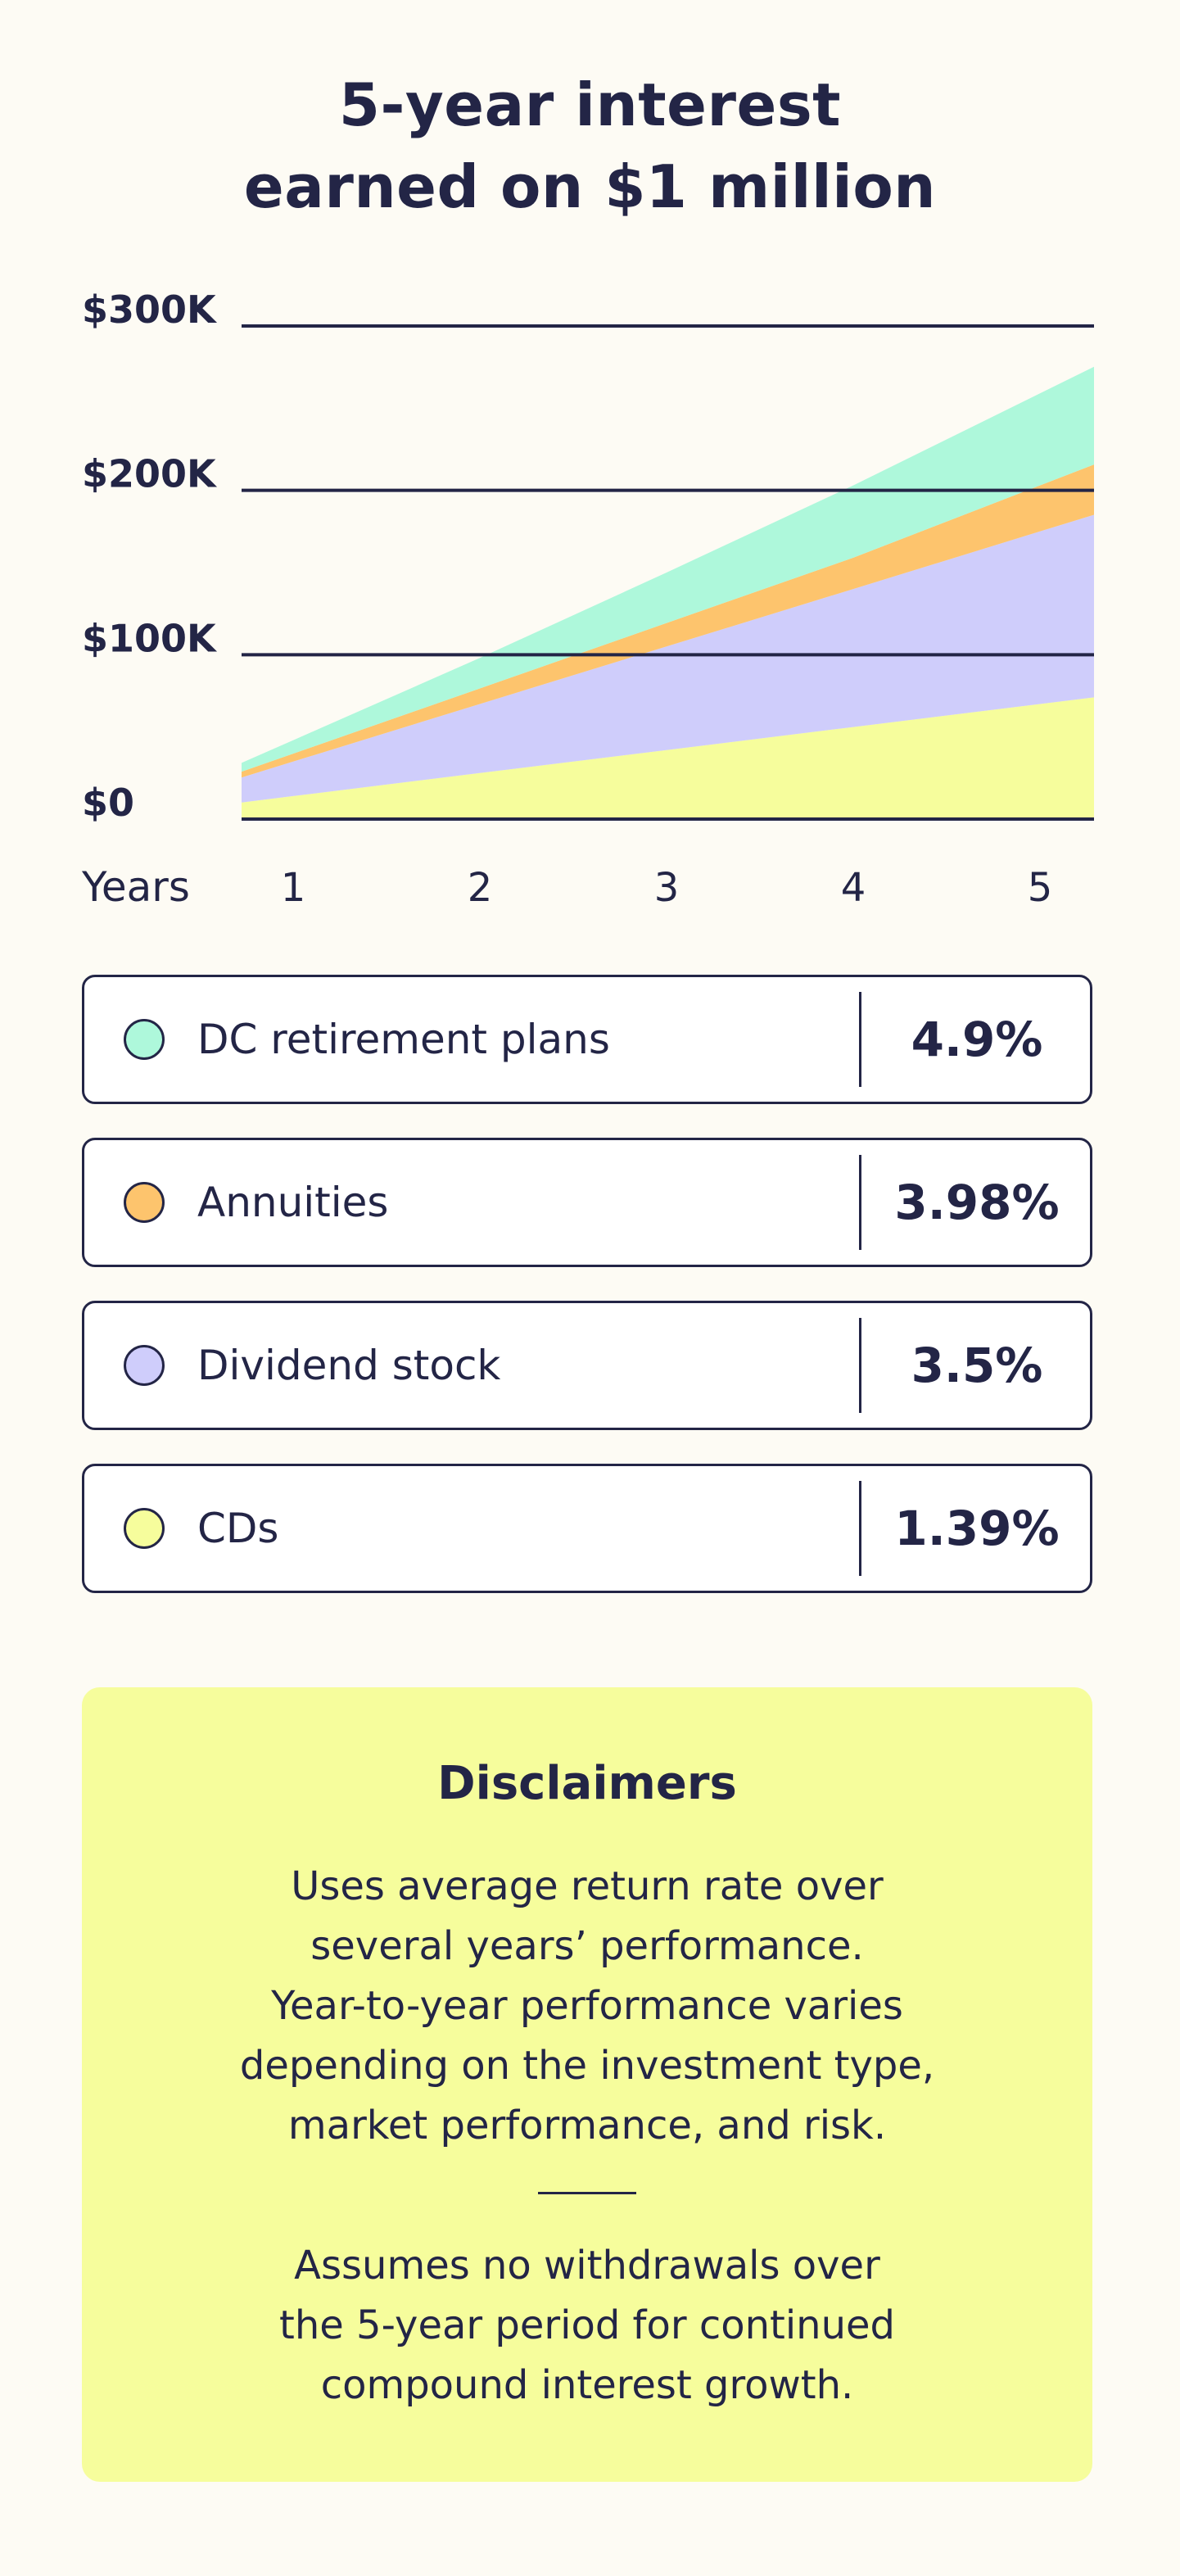 The height and width of the screenshot is (2576, 1180). What do you see at coordinates (853, 888) in the screenshot?
I see `x-tick-label: 4` at bounding box center [853, 888].